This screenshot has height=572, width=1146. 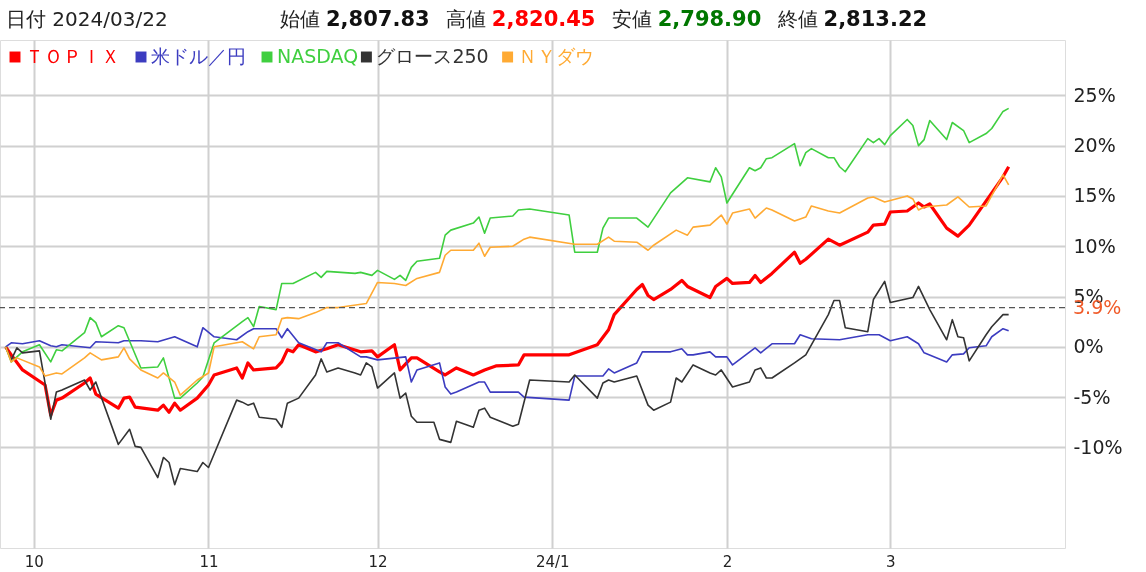 I want to click on x-tick-label: 24/1, so click(x=552, y=561).